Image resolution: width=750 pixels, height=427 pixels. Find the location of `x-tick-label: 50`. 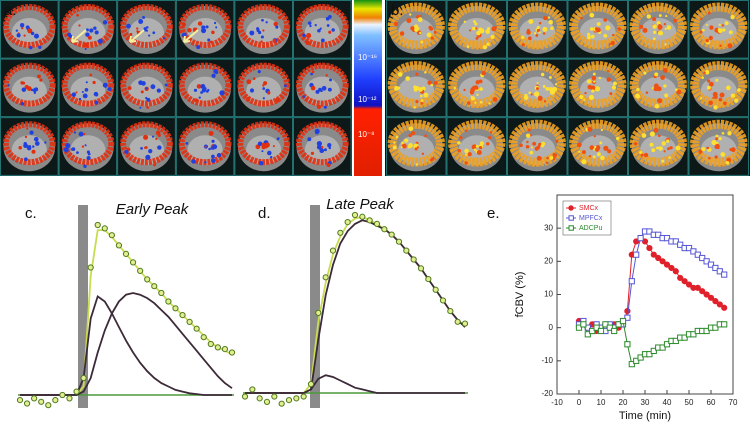

x-tick-label: 50 is located at coordinates (689, 402).